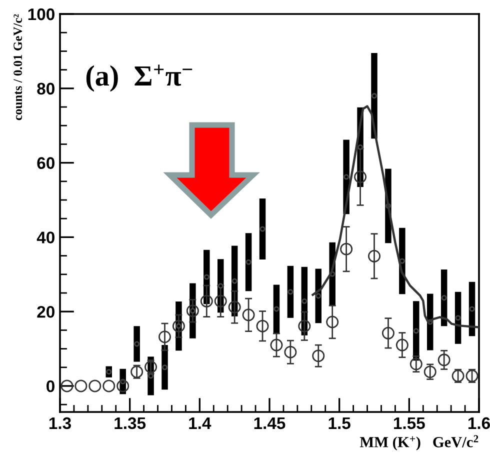  I want to click on y-tick-label: 0, so click(50, 386).